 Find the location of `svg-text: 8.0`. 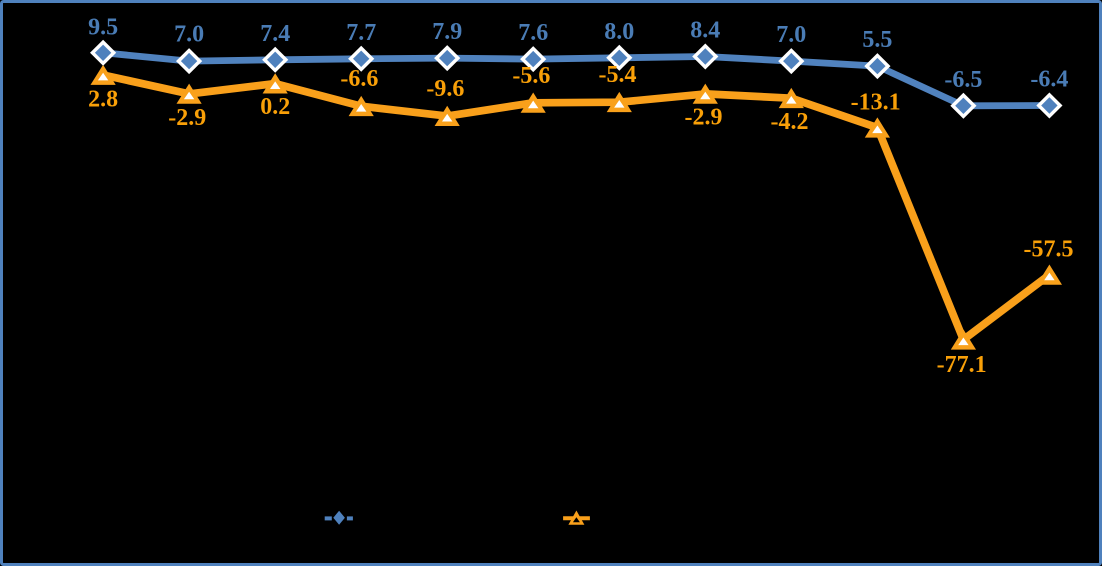

svg-text: 8.0 is located at coordinates (619, 32).